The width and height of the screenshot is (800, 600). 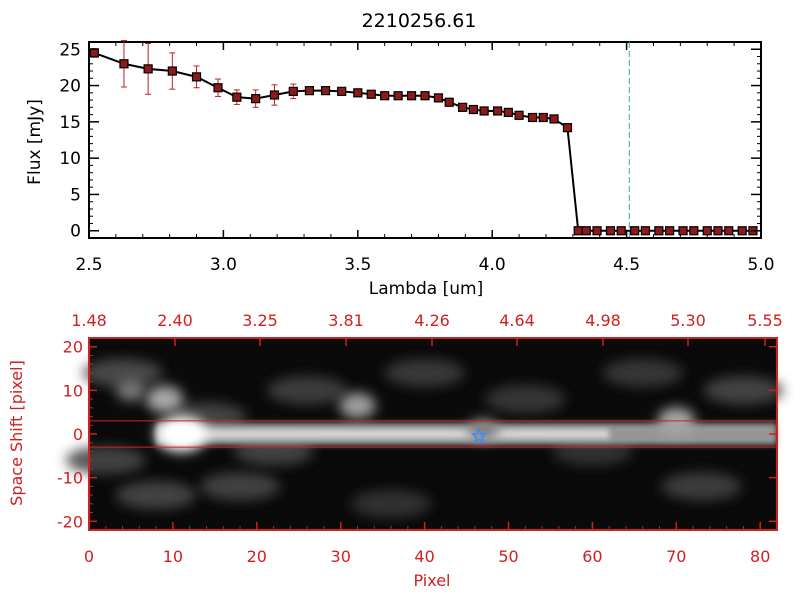 What do you see at coordinates (603, 320) in the screenshot?
I see `image-top-tick-label: 4.98` at bounding box center [603, 320].